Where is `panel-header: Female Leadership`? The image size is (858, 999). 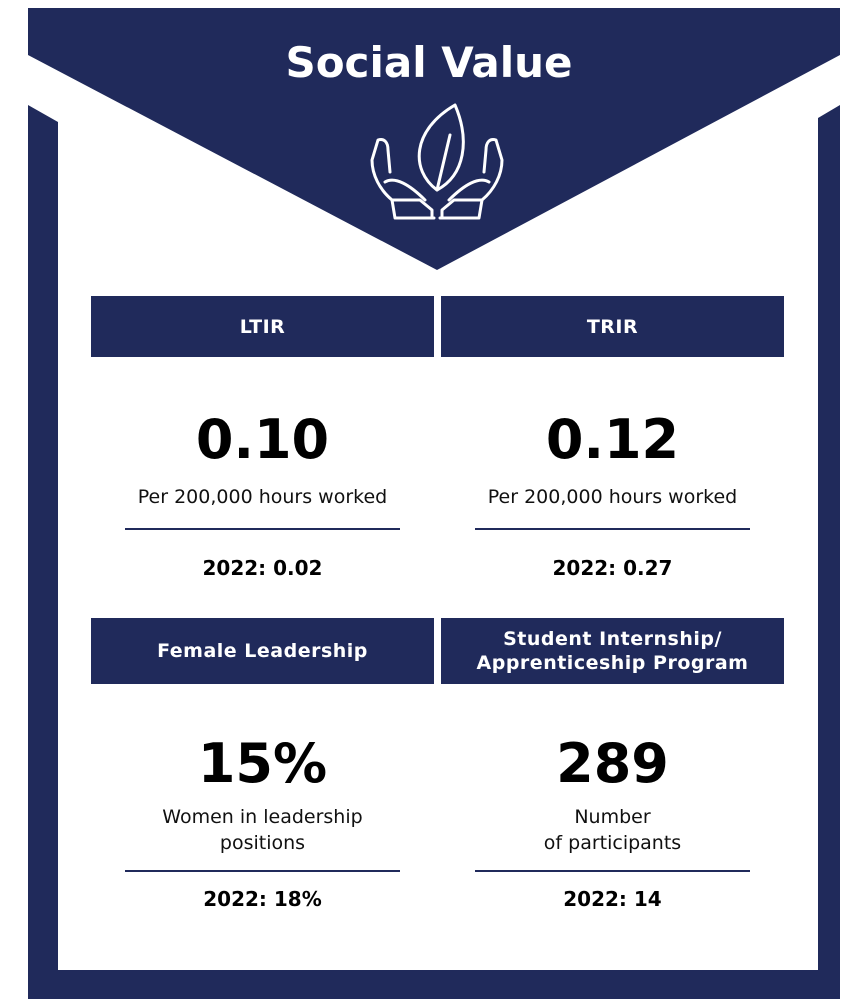 panel-header: Female Leadership is located at coordinates (262, 651).